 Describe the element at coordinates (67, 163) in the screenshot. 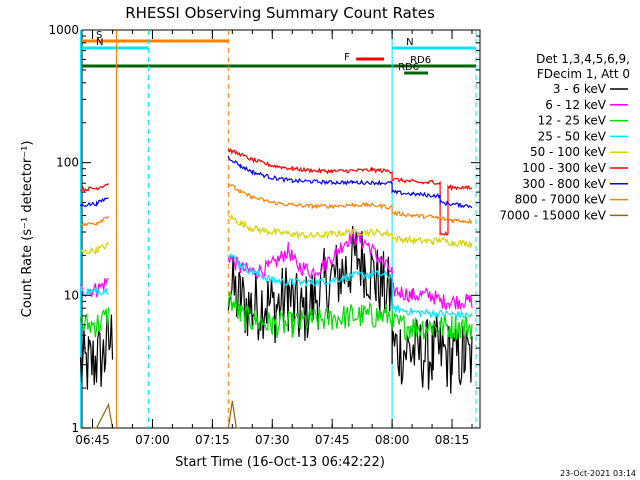

I see `y-tick-label-100: 100` at that location.